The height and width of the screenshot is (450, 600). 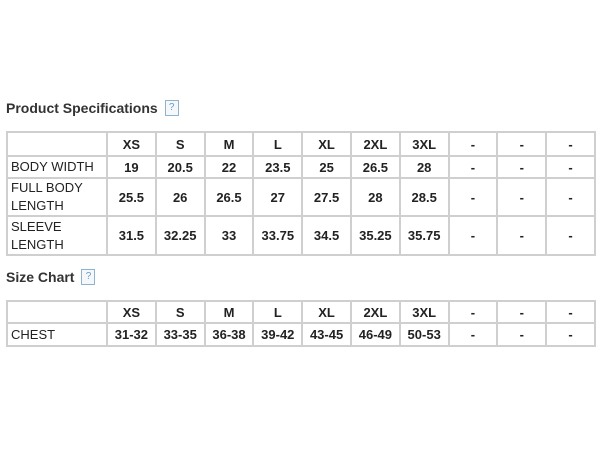 What do you see at coordinates (229, 167) in the screenshot?
I see `table-cell: 22` at bounding box center [229, 167].